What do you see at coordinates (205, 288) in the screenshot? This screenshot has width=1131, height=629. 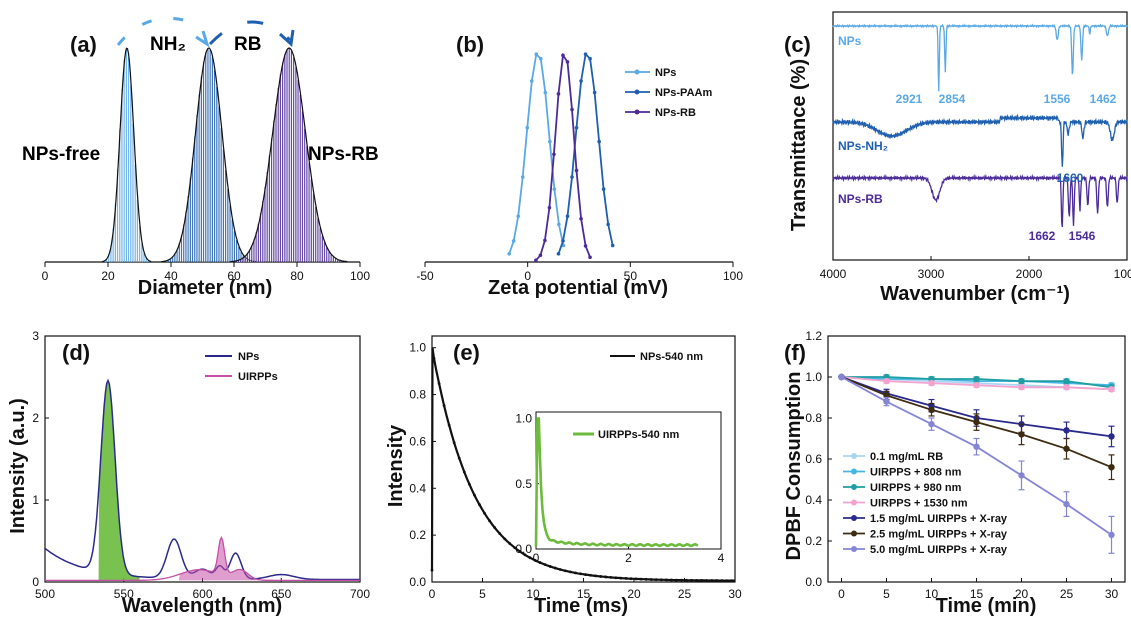 I see `a-xlabel: Diameter (nm)` at bounding box center [205, 288].